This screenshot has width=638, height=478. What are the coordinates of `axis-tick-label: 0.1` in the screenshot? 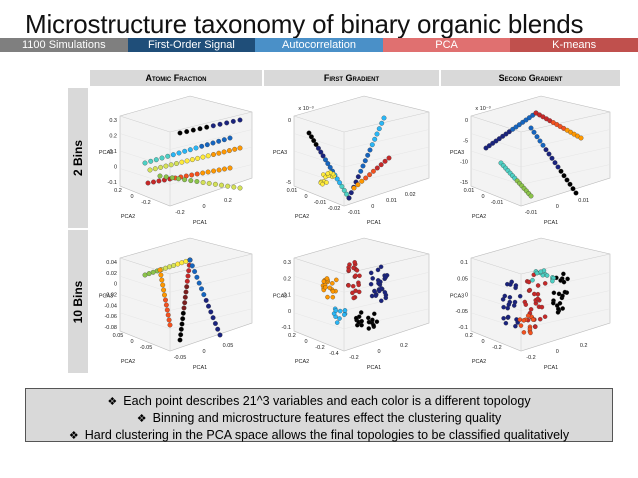 It's located at (287, 296).